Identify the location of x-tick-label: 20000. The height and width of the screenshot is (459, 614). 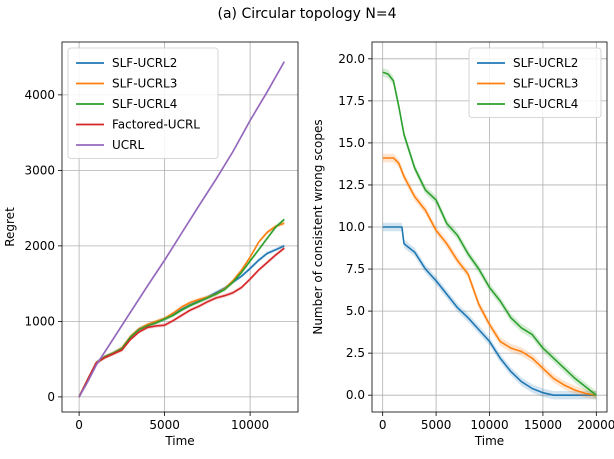
(595, 425).